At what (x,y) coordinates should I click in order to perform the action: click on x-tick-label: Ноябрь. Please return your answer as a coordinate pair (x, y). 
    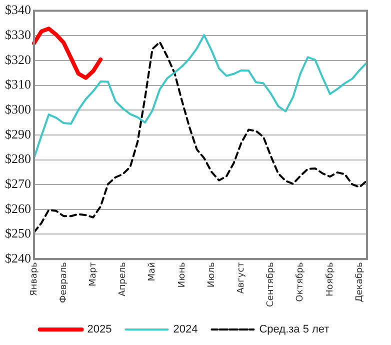
    Looking at the image, I should click on (330, 279).